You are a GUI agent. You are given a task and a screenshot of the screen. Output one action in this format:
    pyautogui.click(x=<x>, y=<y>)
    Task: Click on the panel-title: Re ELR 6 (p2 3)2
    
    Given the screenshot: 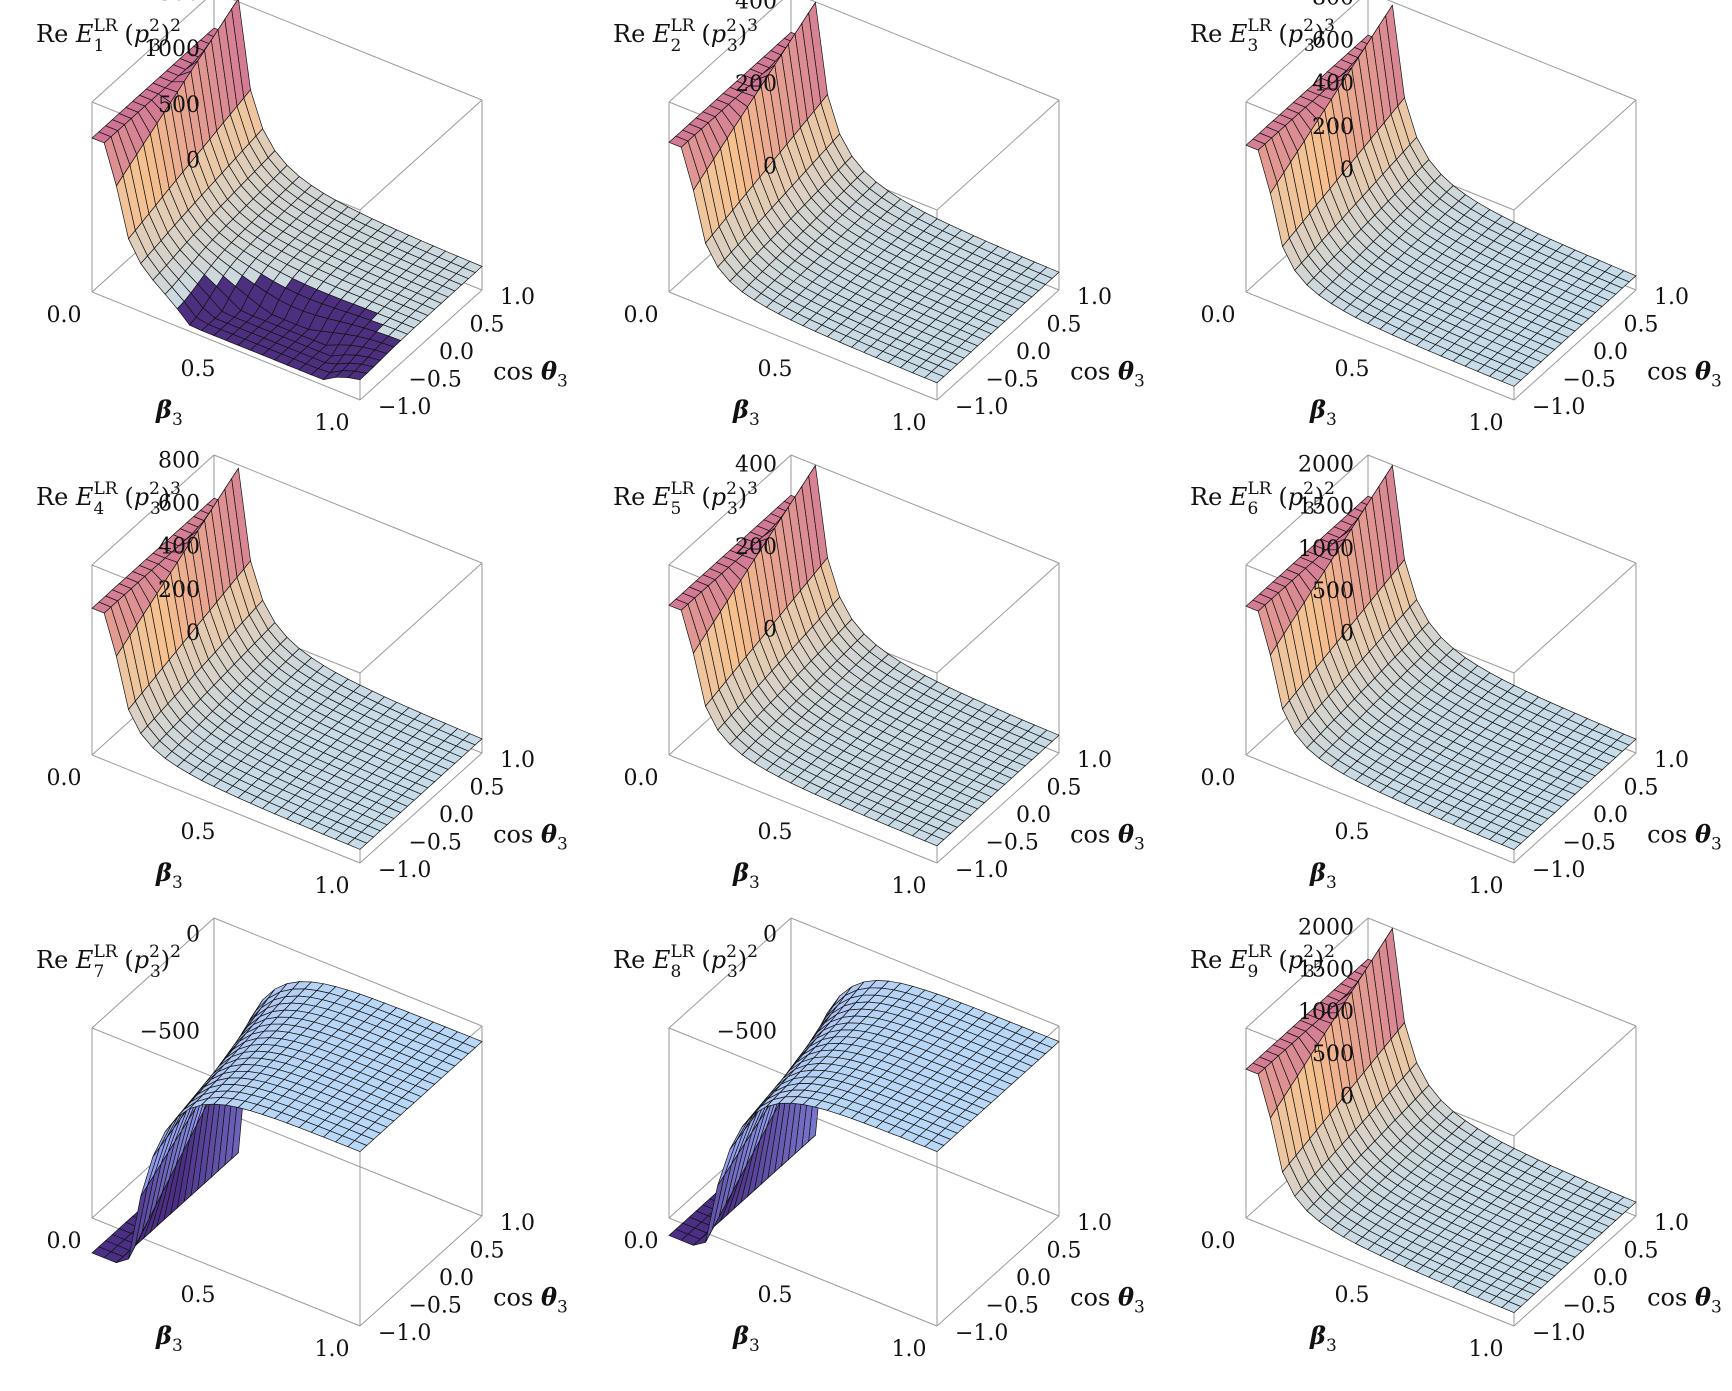 What is the action you would take?
    pyautogui.click(x=1262, y=499)
    